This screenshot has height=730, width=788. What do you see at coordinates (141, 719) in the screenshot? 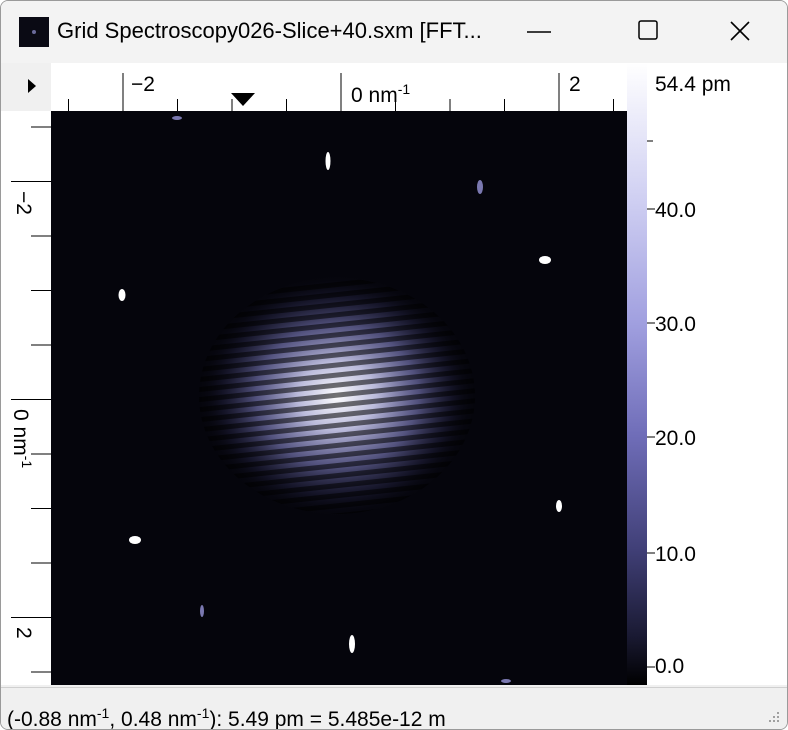
I see `status-y-value: 0.48` at bounding box center [141, 719].